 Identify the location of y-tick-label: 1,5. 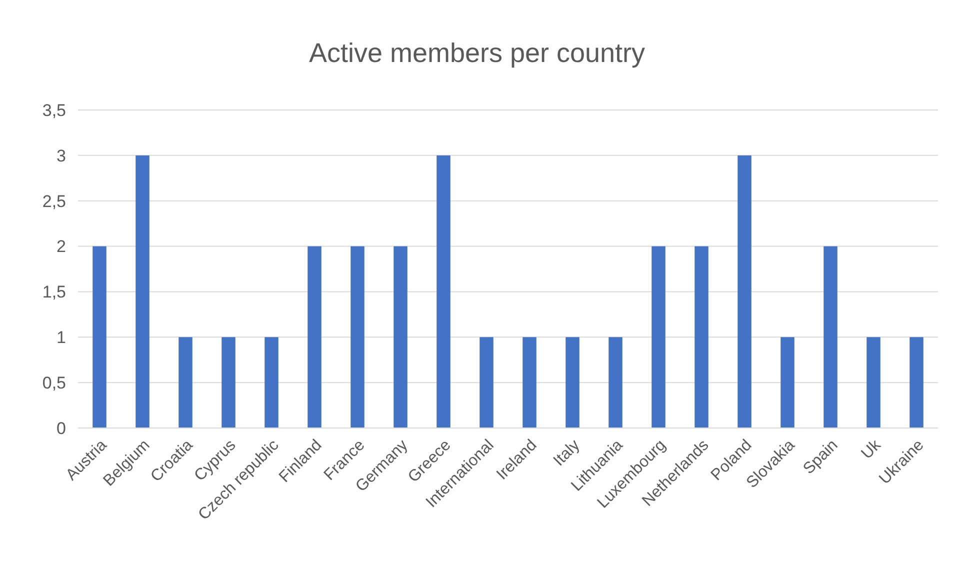
(54, 292).